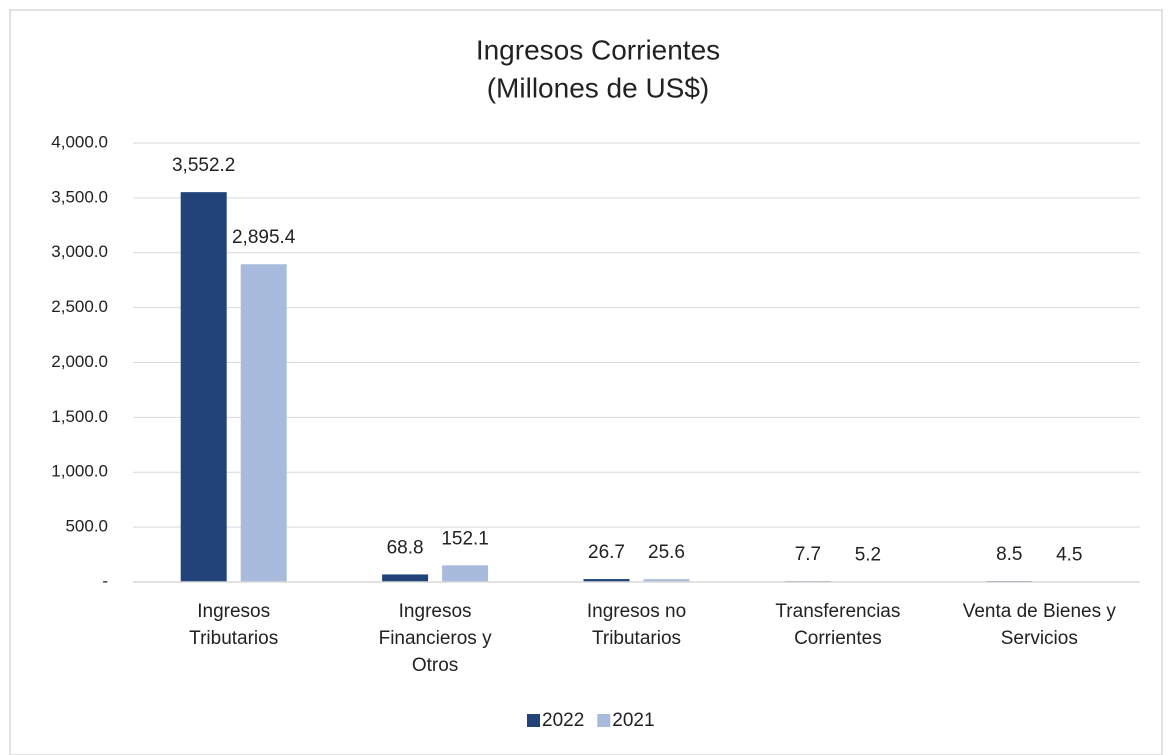 This screenshot has width=1172, height=755. What do you see at coordinates (86, 526) in the screenshot?
I see `y-tick-label: 500.0` at bounding box center [86, 526].